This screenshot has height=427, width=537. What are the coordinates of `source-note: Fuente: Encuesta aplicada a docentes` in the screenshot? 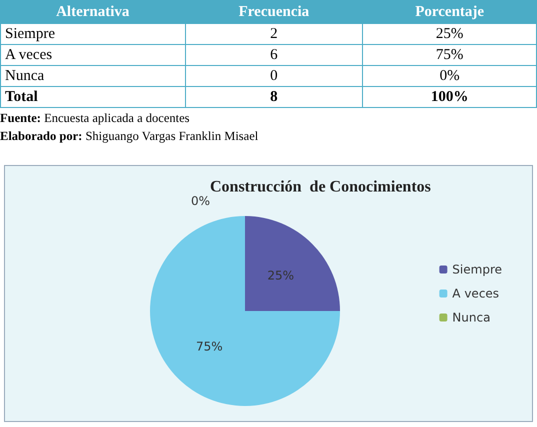 It's located at (95, 118).